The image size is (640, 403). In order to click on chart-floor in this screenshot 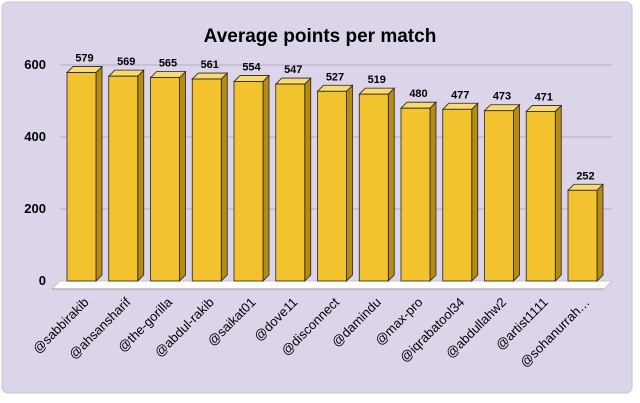, I will do `click(332, 285)`.